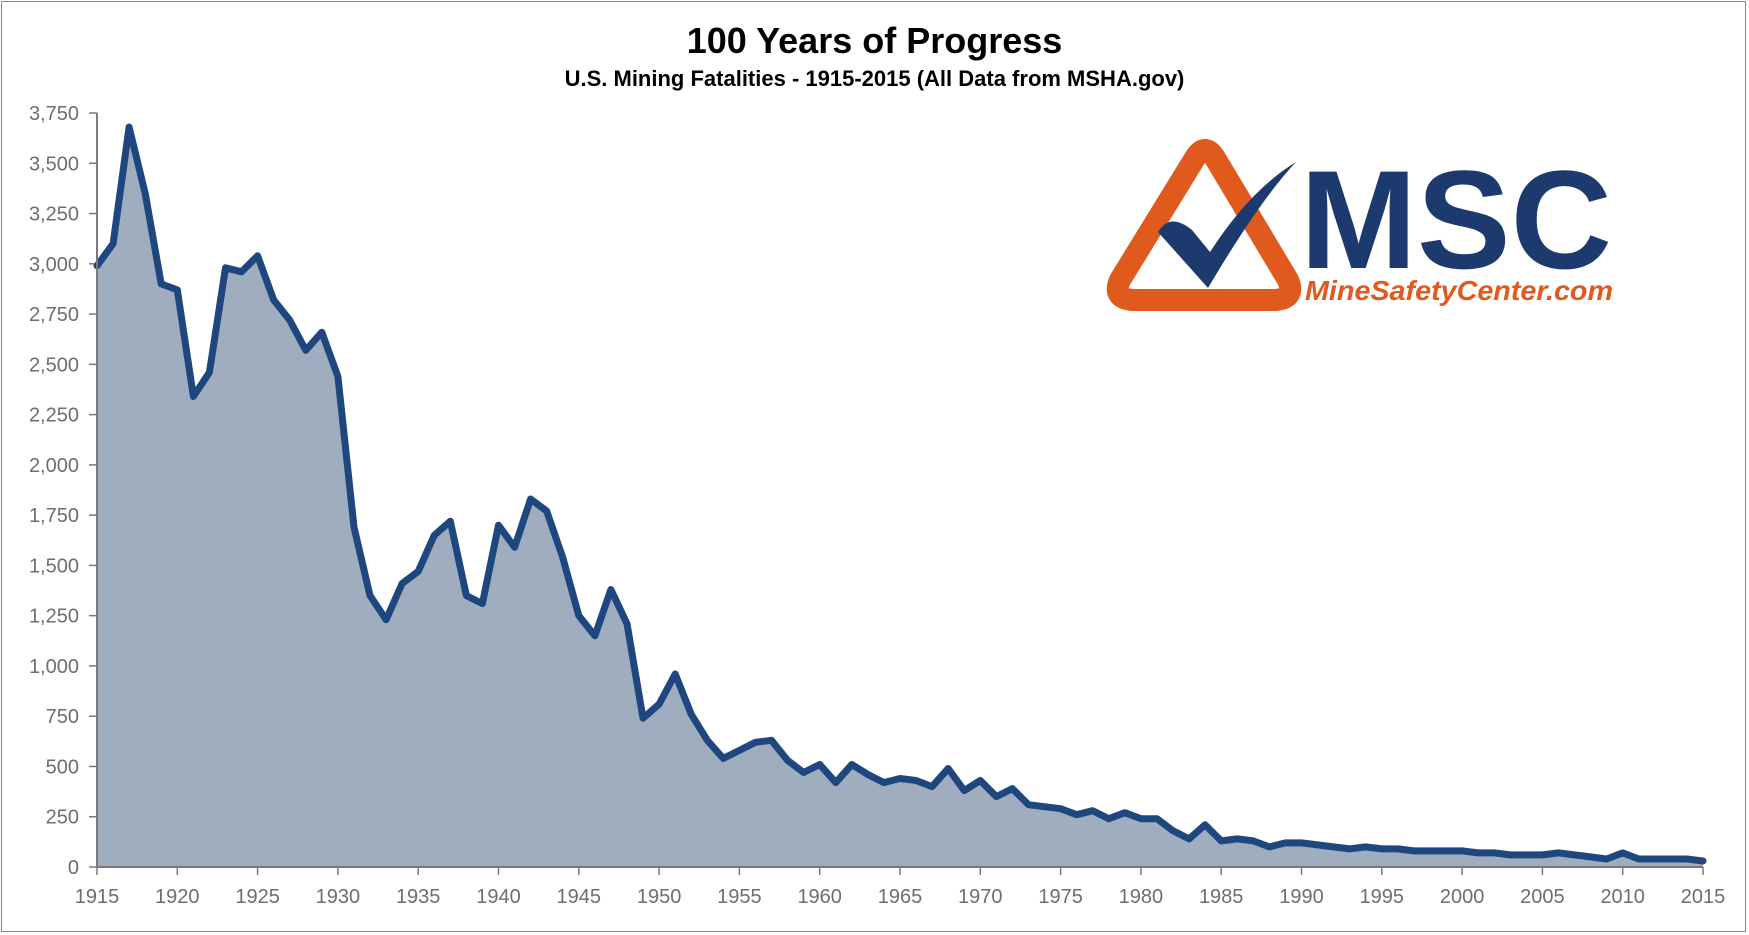 This screenshot has height=935, width=1749. I want to click on data-point-1981, so click(1157, 819).